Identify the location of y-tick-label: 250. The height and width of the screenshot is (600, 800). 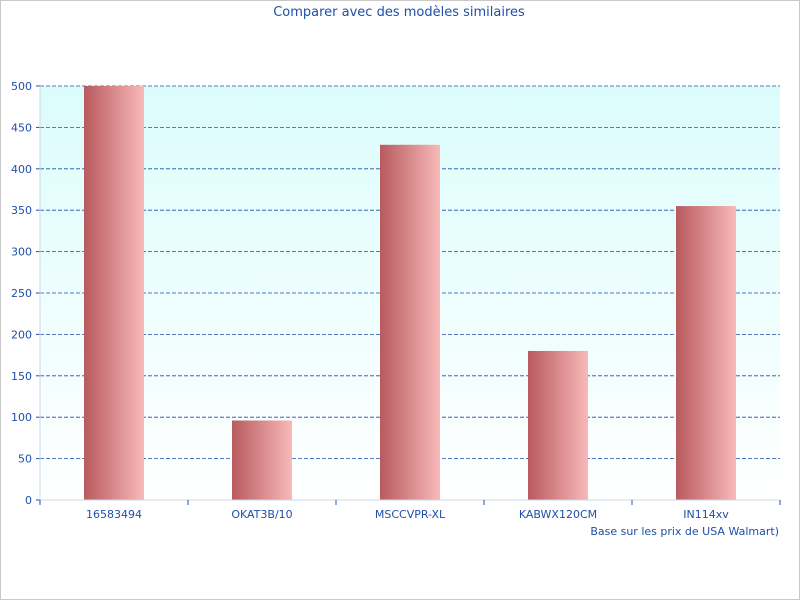
(21, 293).